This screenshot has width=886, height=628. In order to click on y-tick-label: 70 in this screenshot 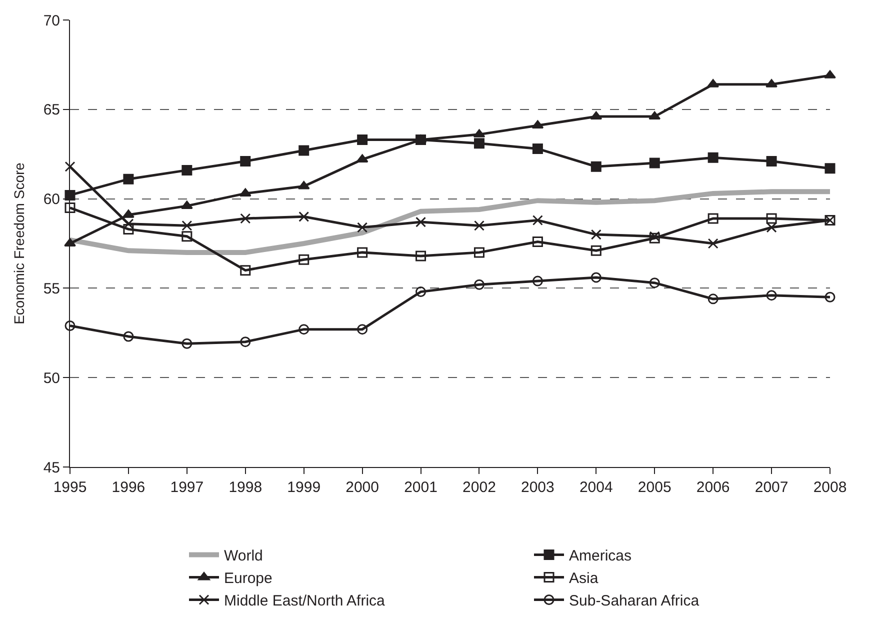, I will do `click(51, 21)`.